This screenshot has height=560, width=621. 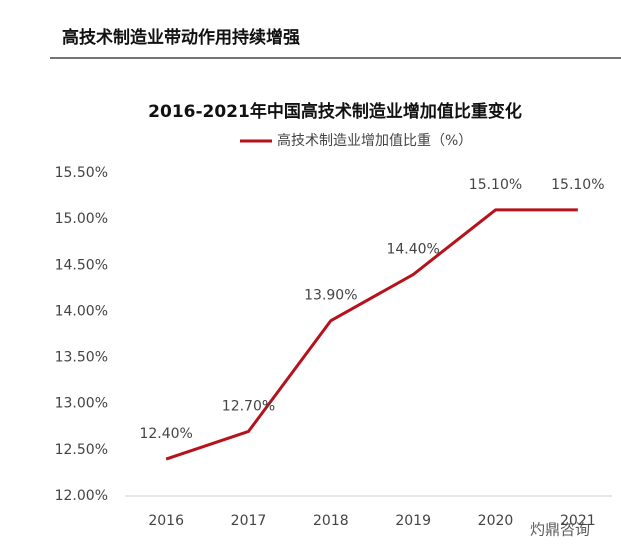 I want to click on data-label: 12.40%, so click(x=165, y=434).